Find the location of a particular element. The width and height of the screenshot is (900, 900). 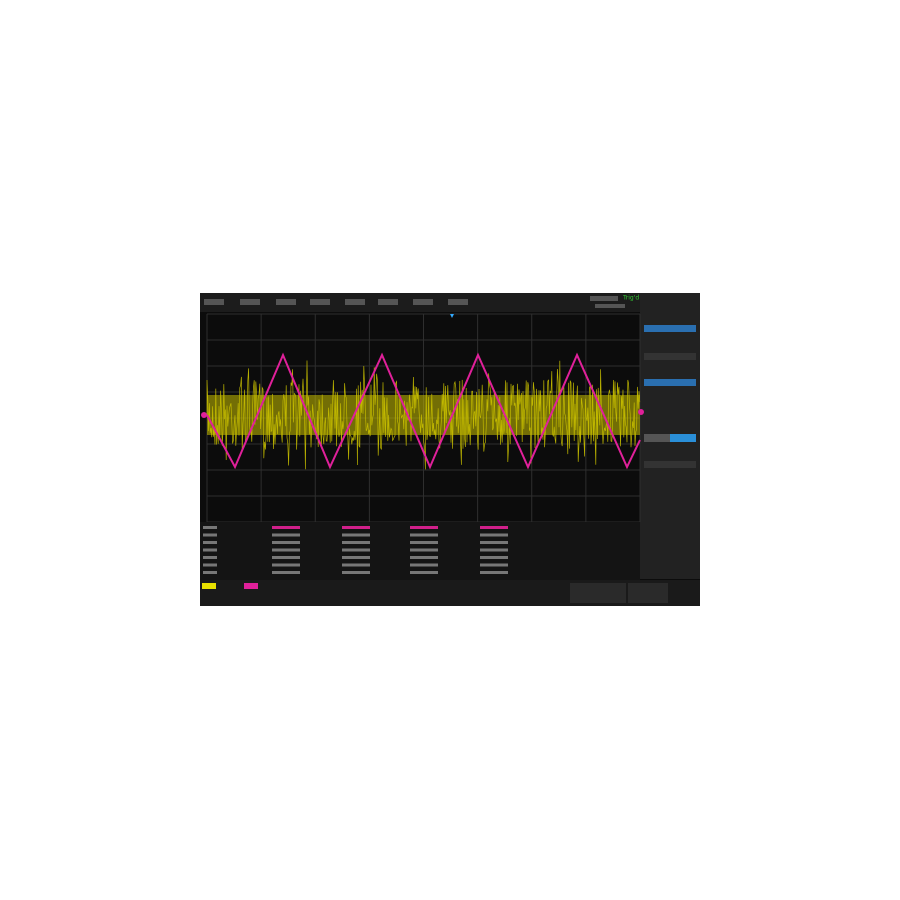

timebase-box is located at coordinates (598, 593).